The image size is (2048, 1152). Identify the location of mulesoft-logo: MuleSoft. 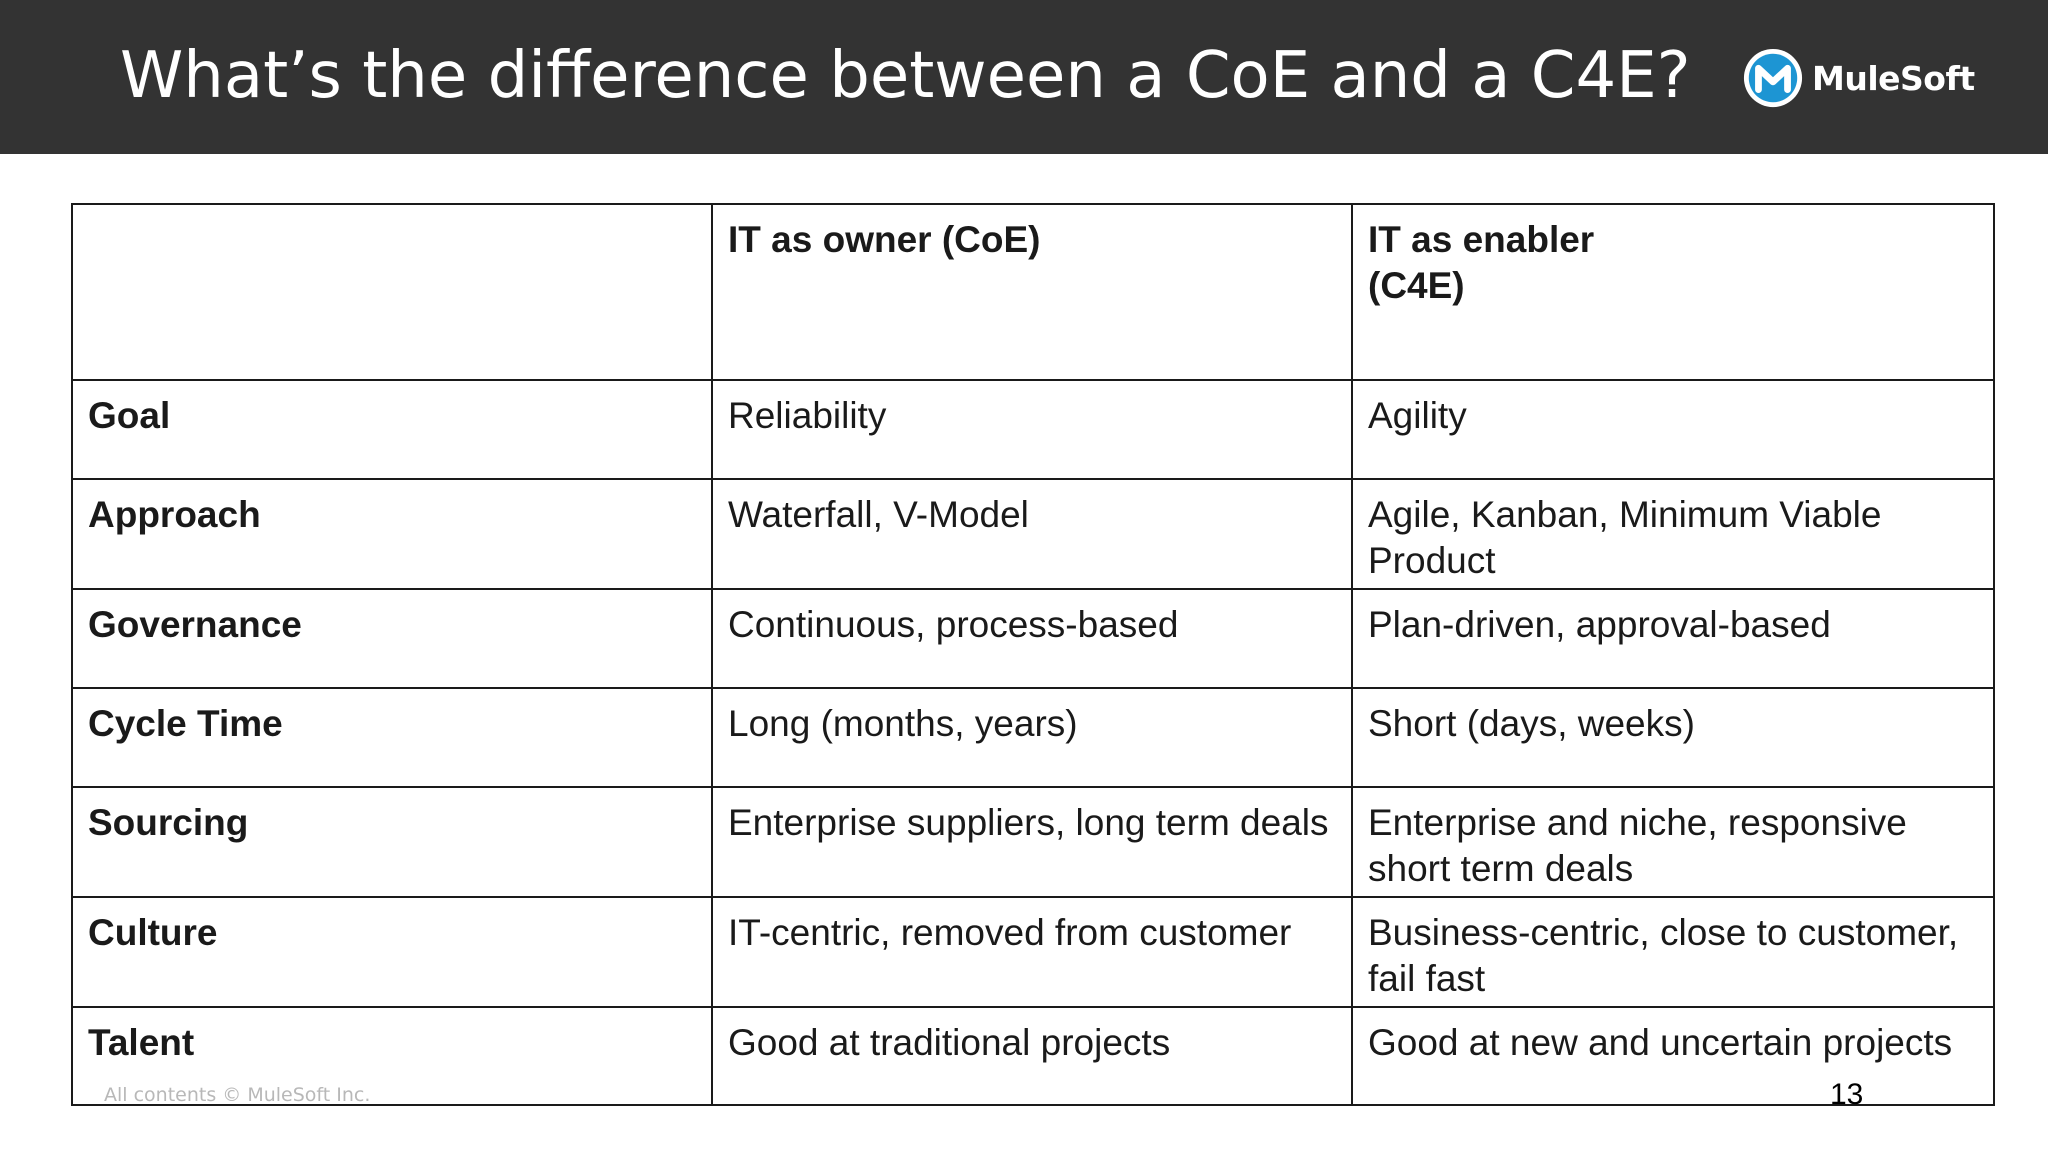
(1858, 78).